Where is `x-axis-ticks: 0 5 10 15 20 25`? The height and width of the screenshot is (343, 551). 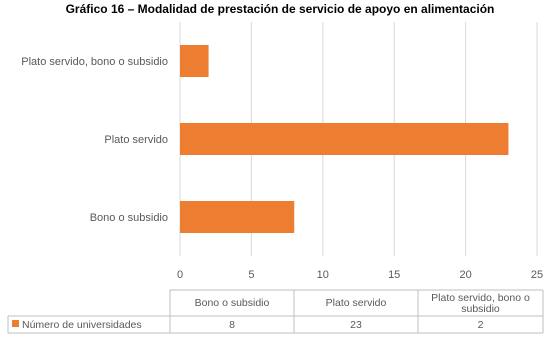
x-axis-ticks: 0 5 10 15 20 25 is located at coordinates (360, 275).